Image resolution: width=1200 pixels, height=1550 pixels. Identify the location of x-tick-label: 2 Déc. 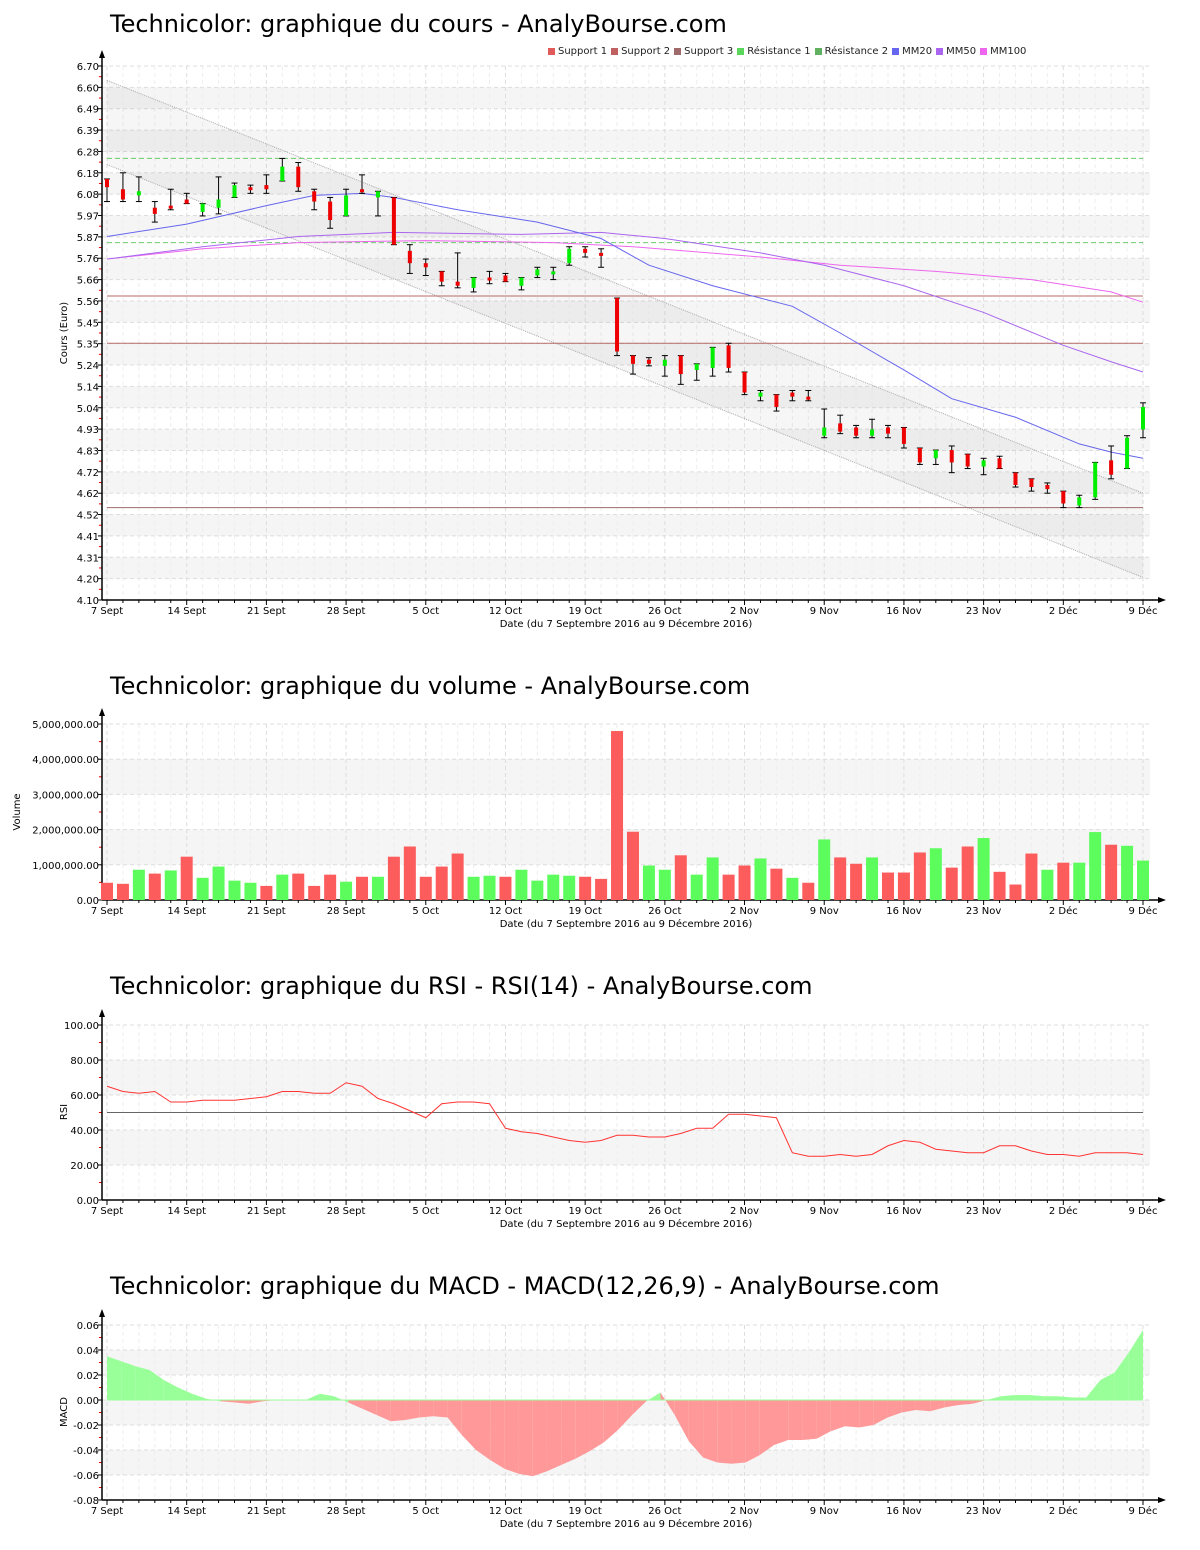
(1063, 1211).